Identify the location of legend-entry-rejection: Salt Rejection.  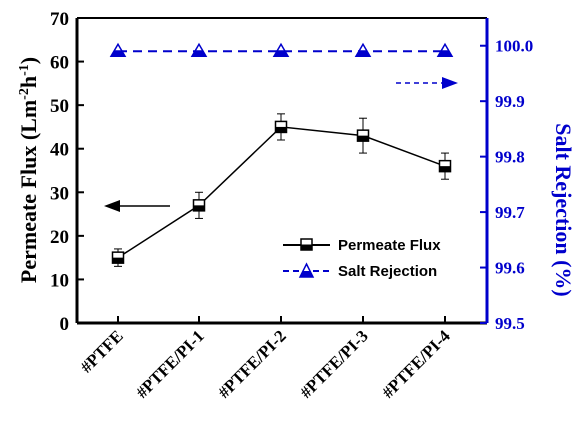
(360, 271).